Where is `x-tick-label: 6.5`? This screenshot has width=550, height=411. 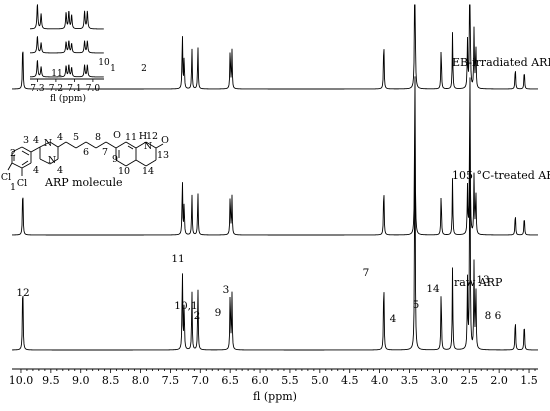
x-tick-label: 6.5 is located at coordinates (230, 380).